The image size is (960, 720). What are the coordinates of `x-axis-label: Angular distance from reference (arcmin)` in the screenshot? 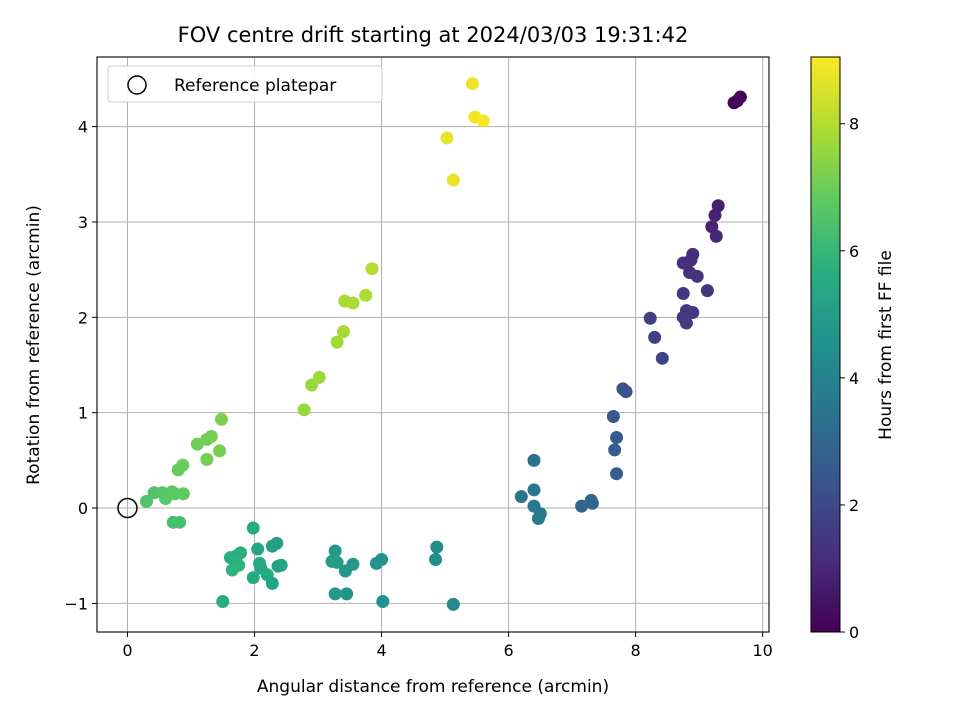 It's located at (433, 687).